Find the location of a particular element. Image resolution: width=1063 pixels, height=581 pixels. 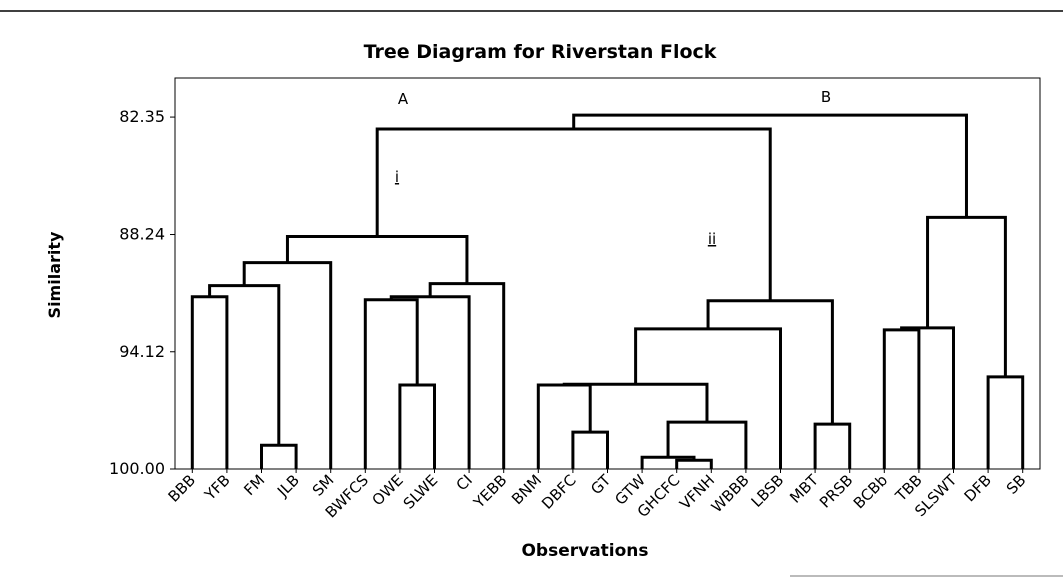

x-tick-label: SLWE is located at coordinates (421, 492).